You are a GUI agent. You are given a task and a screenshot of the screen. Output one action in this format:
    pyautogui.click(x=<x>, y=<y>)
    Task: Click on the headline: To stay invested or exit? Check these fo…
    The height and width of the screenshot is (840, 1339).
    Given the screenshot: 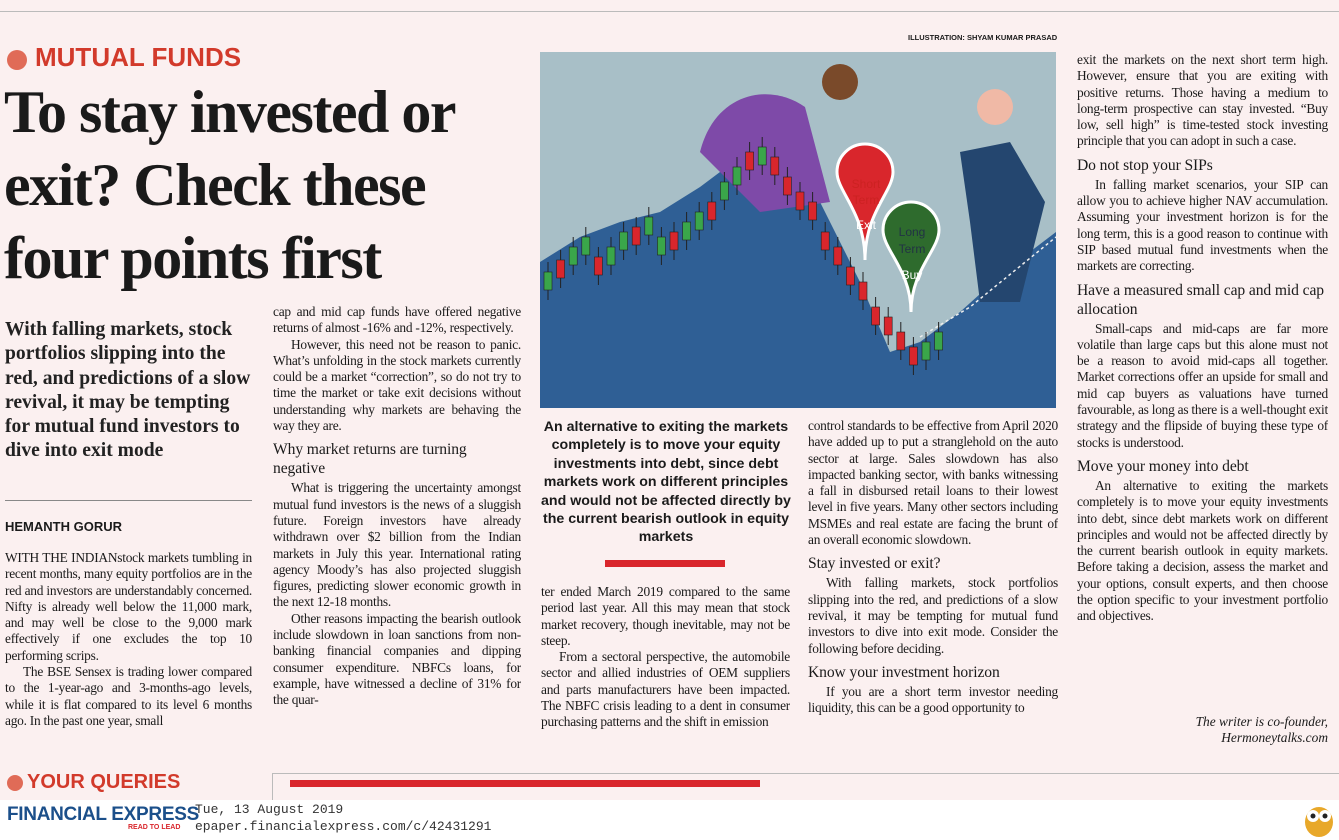 What is the action you would take?
    pyautogui.click(x=229, y=185)
    